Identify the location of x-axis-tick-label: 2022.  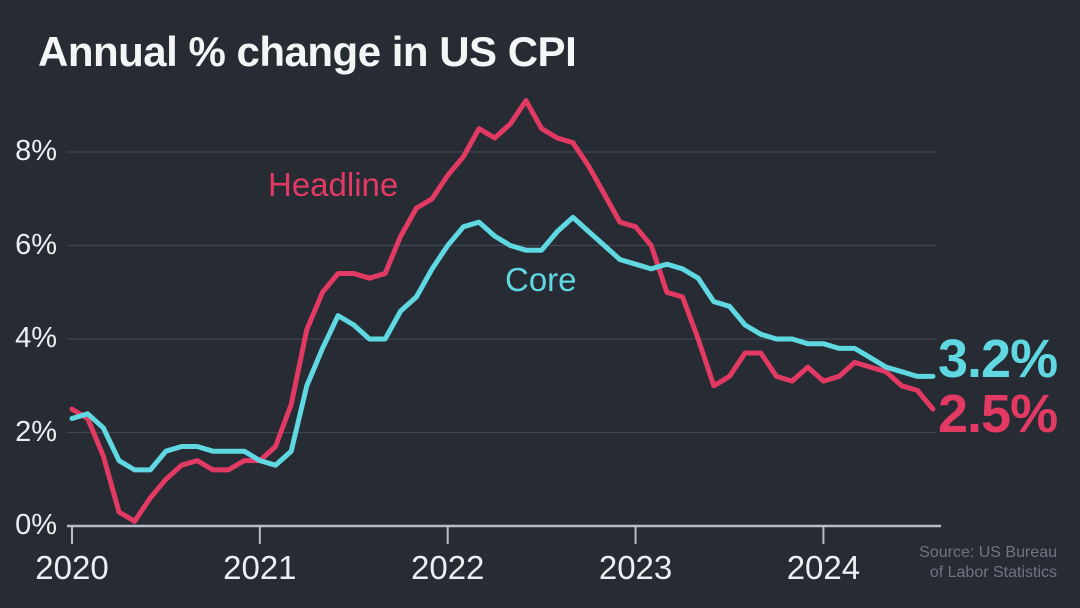
(447, 567).